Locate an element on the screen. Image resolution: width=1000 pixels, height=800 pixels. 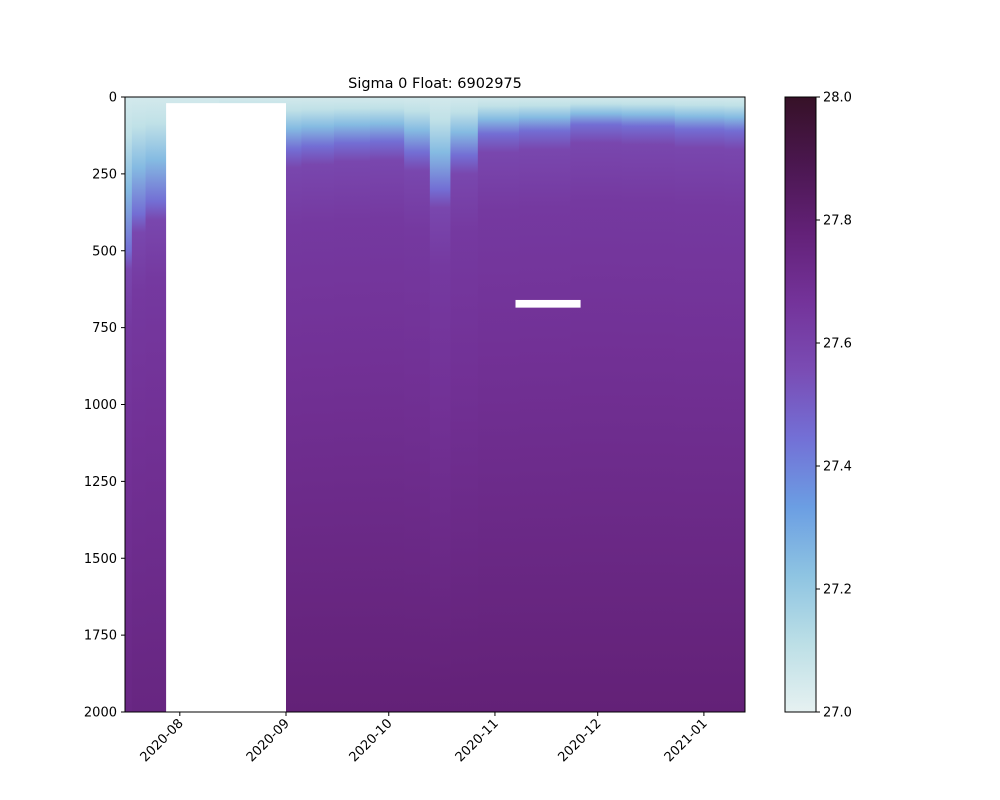
y-tick-label: 500 is located at coordinates (104, 251).